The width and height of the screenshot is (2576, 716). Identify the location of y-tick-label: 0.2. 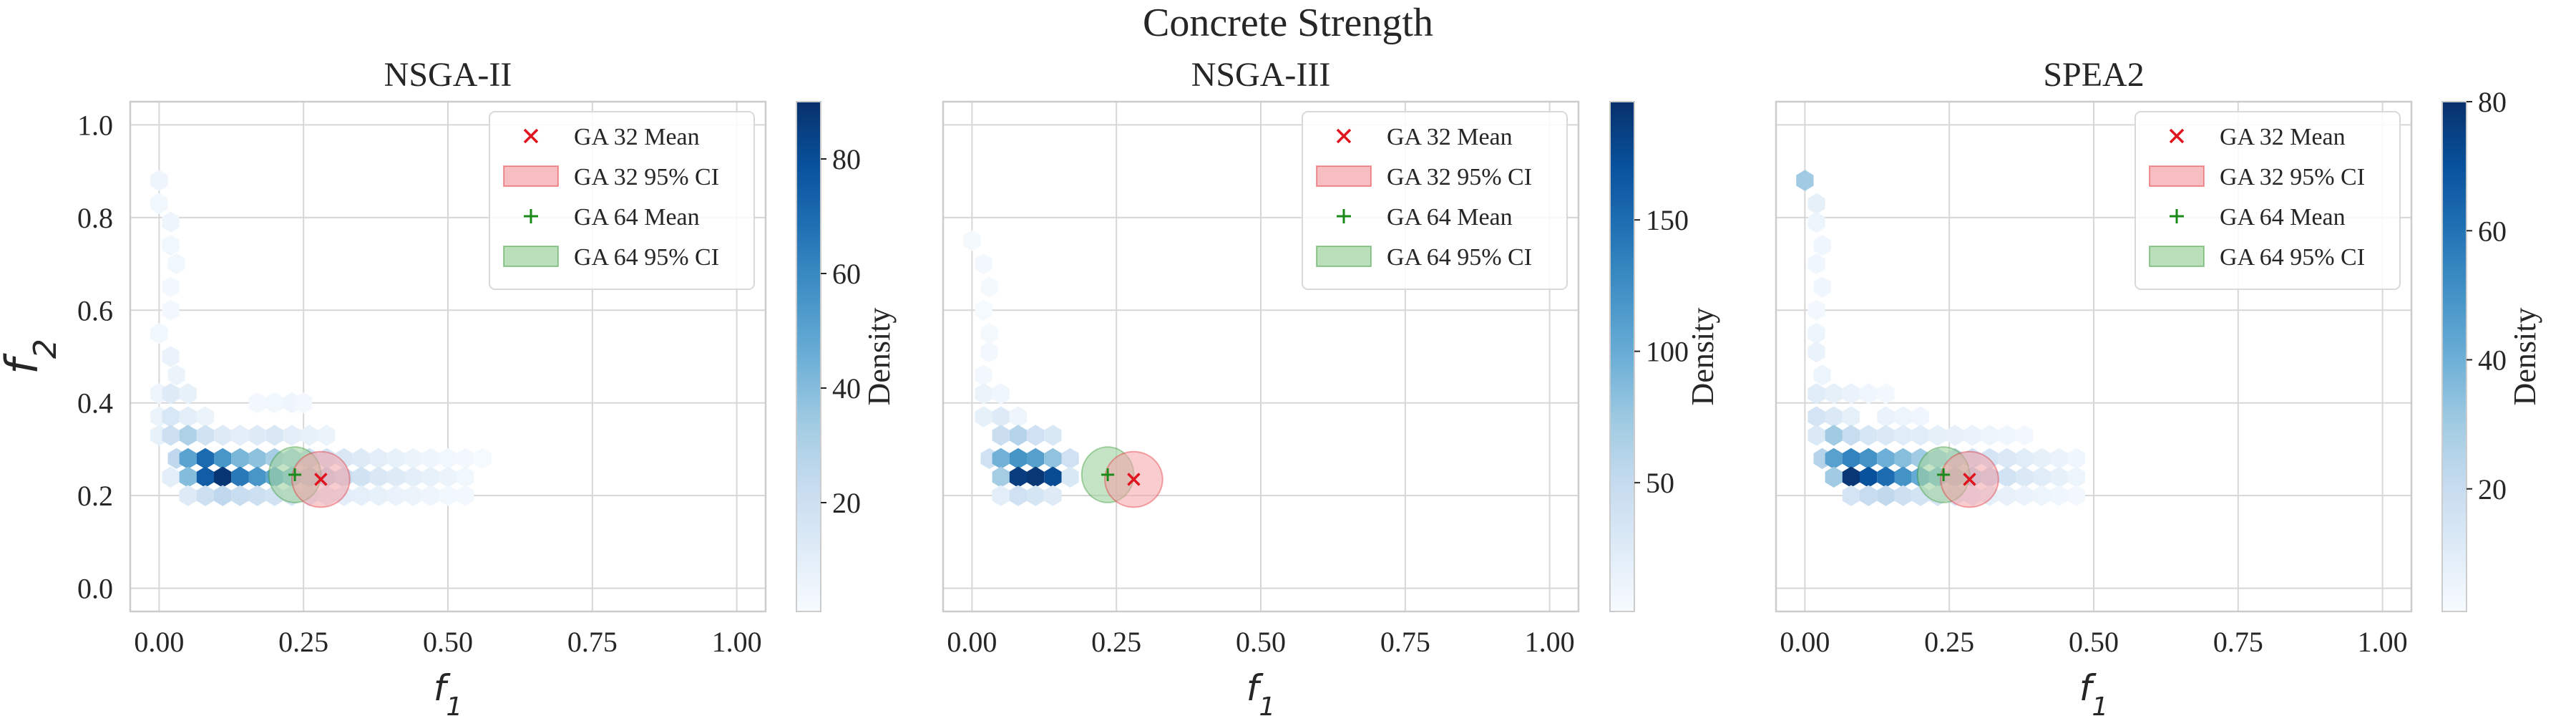
(95, 496).